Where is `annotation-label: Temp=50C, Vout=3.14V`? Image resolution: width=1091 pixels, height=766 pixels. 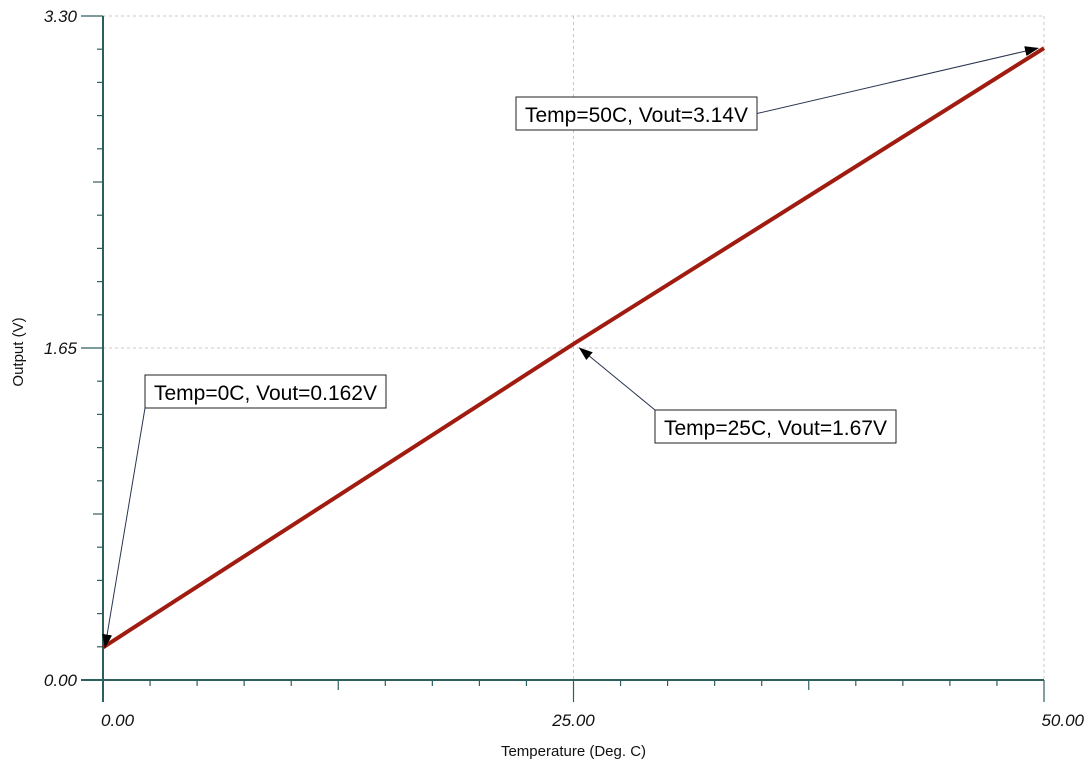 annotation-label: Temp=50C, Vout=3.14V is located at coordinates (636, 115).